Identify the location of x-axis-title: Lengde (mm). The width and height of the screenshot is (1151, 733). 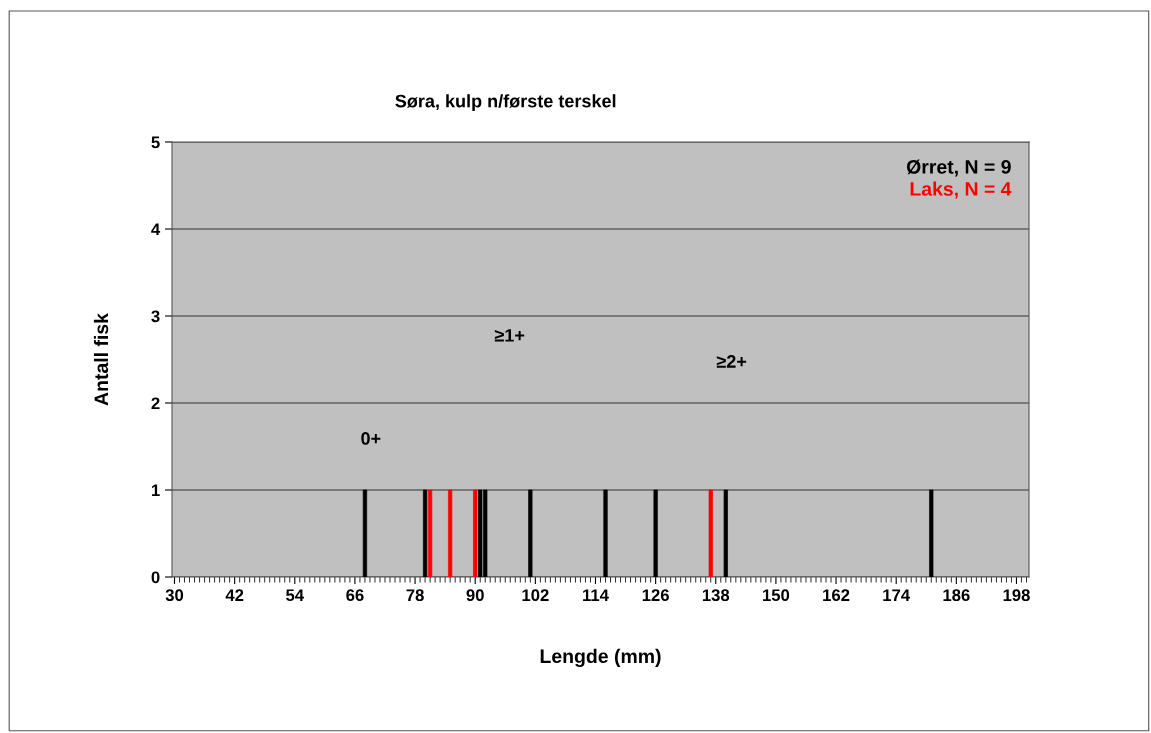
(600, 657).